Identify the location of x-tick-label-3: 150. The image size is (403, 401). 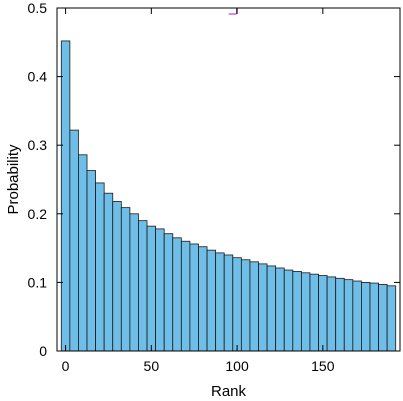
(323, 366).